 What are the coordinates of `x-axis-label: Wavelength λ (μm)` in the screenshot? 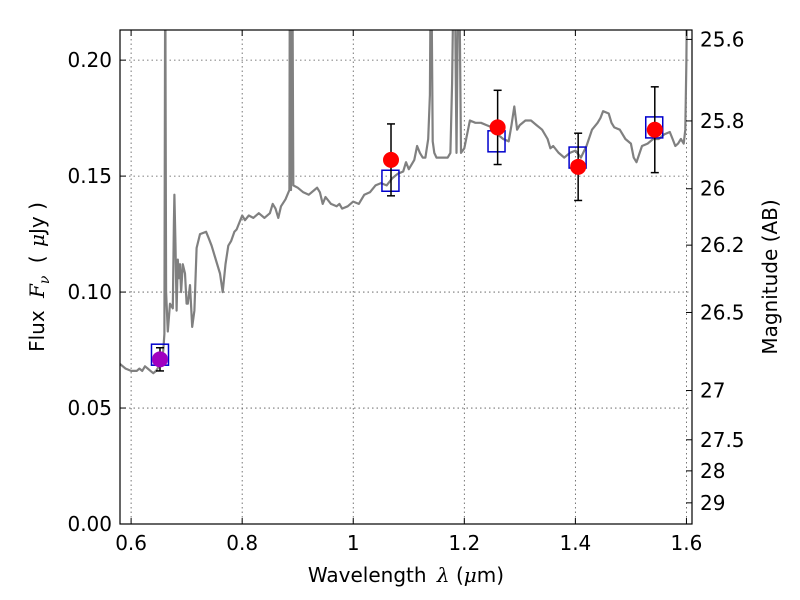 It's located at (406, 575).